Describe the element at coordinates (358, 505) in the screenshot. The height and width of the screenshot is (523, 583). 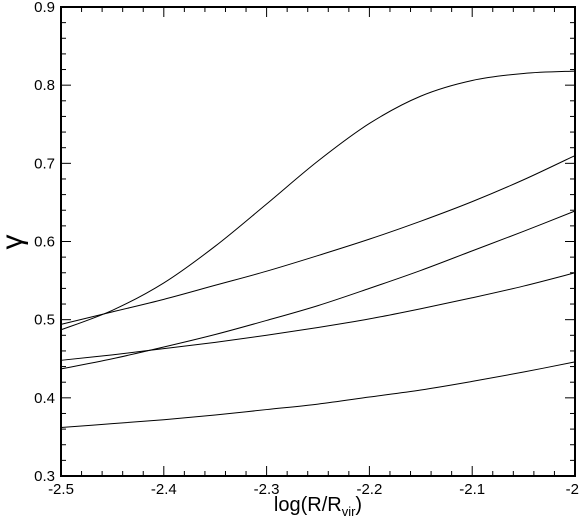
I see `x-axis-title-close: )` at that location.